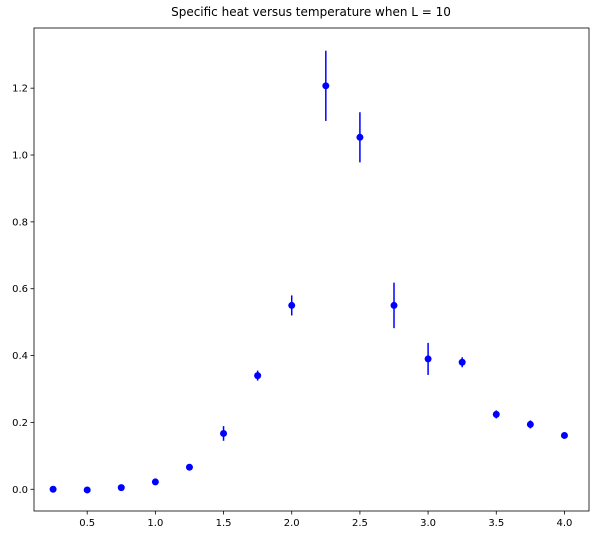 The image size is (595, 536). I want to click on y-tick-label: 0.4, so click(20, 356).